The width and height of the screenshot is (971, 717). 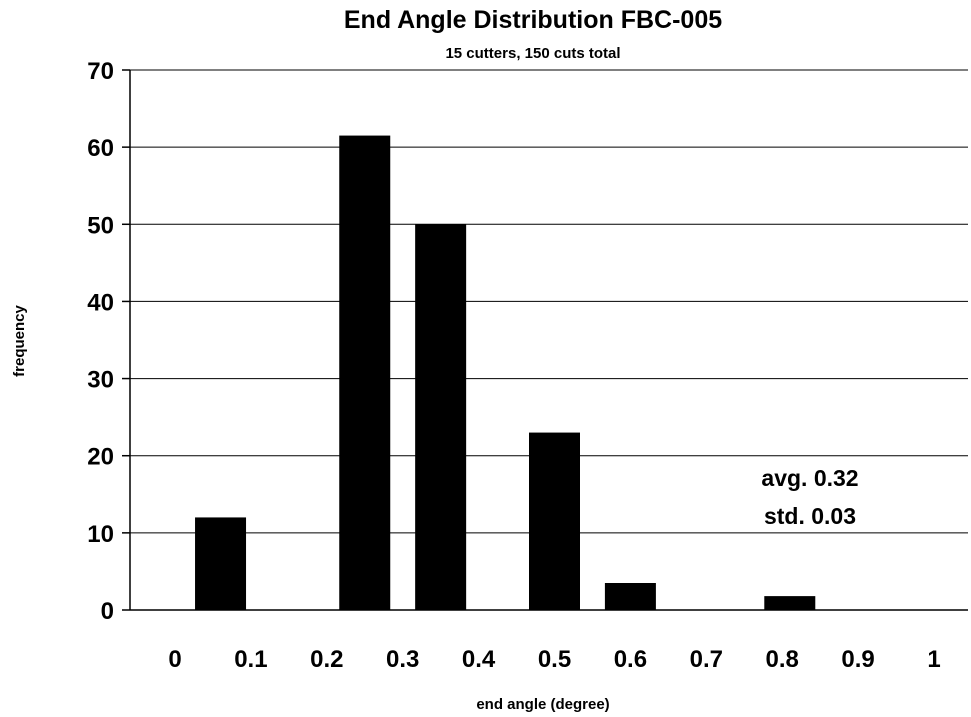 What do you see at coordinates (706, 659) in the screenshot?
I see `x-tick-label-7: 0.7` at bounding box center [706, 659].